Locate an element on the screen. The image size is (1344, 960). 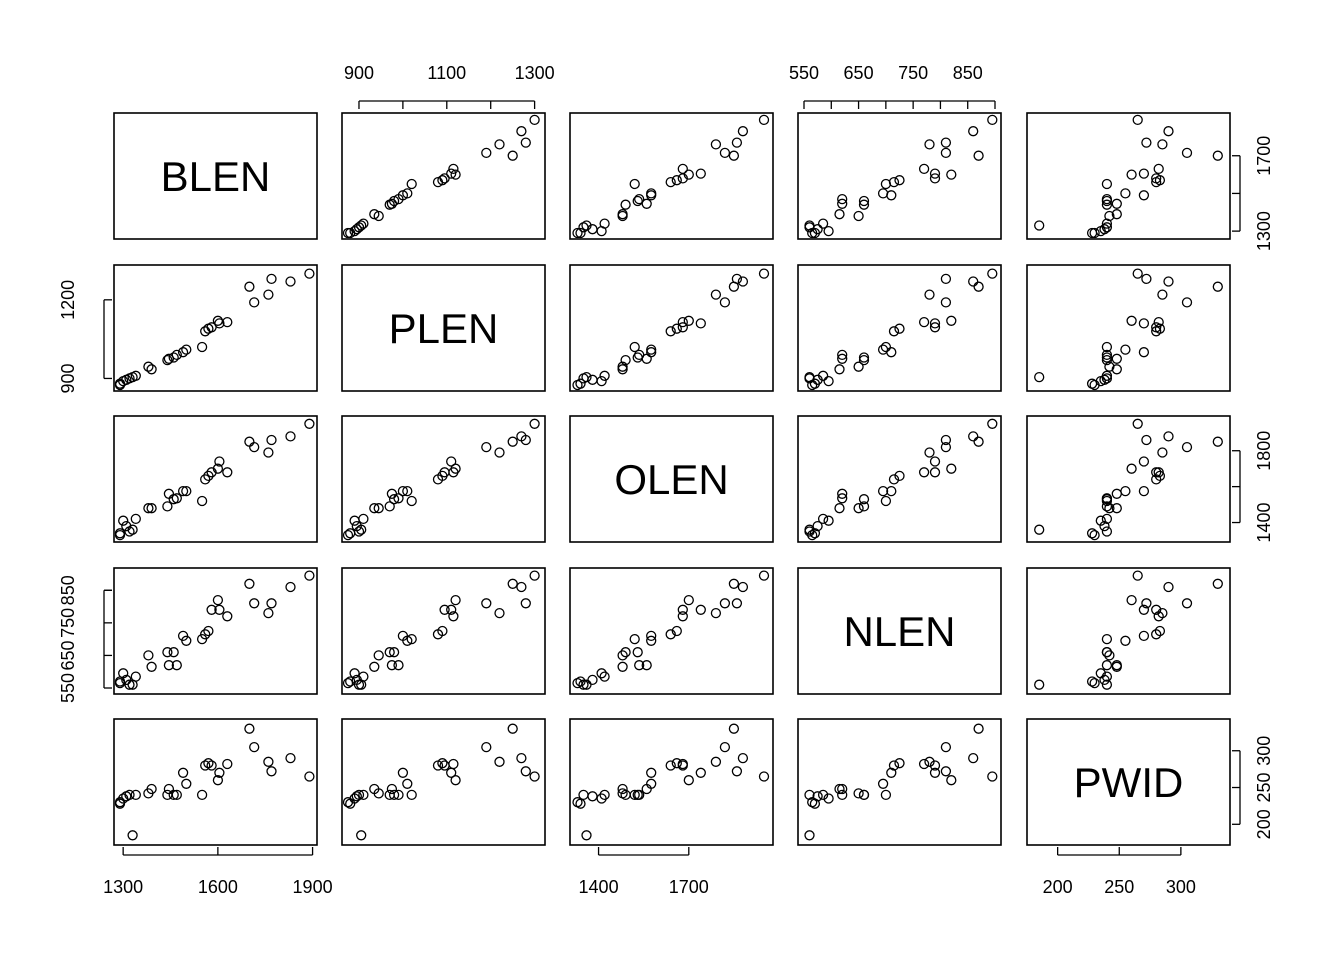
panel-PWID-vs-NLEN is located at coordinates (899, 782).